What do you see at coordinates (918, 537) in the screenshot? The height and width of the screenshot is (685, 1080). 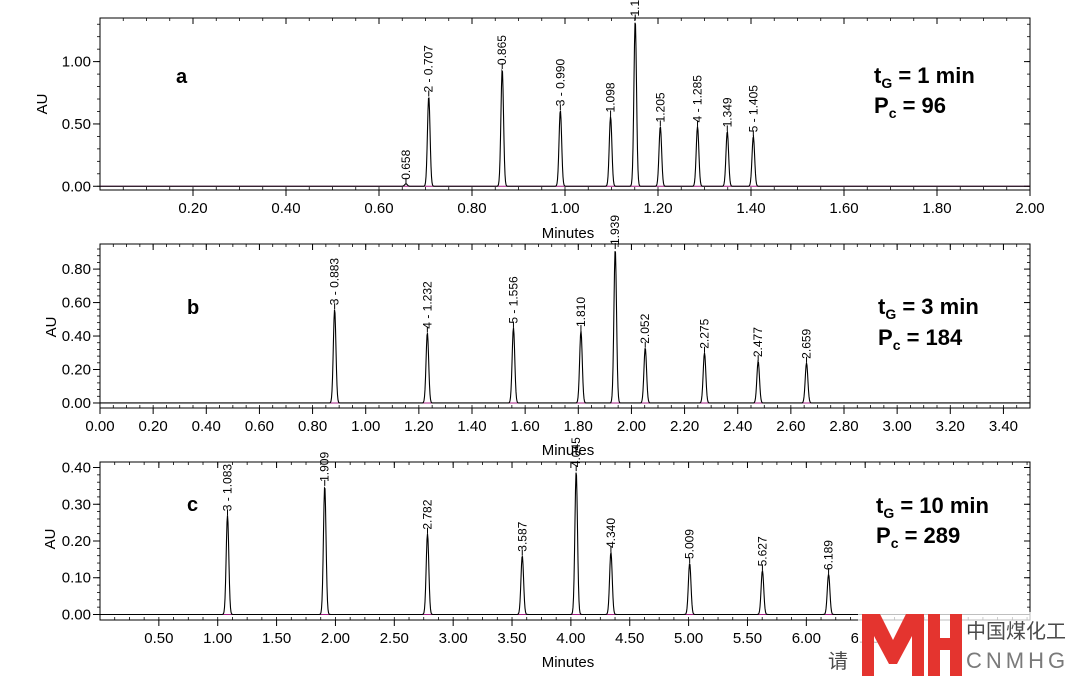 I see `peak-capacity-text: Pc = 289` at bounding box center [918, 537].